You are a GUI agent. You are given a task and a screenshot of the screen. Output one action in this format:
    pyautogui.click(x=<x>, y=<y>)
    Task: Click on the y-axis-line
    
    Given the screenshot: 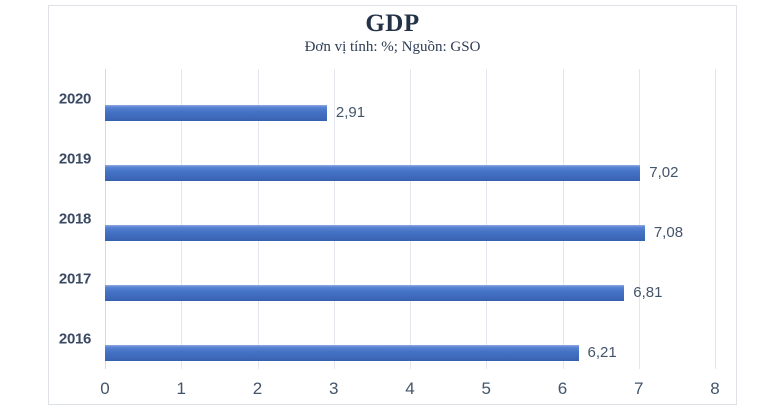 What is the action you would take?
    pyautogui.click(x=105, y=219)
    